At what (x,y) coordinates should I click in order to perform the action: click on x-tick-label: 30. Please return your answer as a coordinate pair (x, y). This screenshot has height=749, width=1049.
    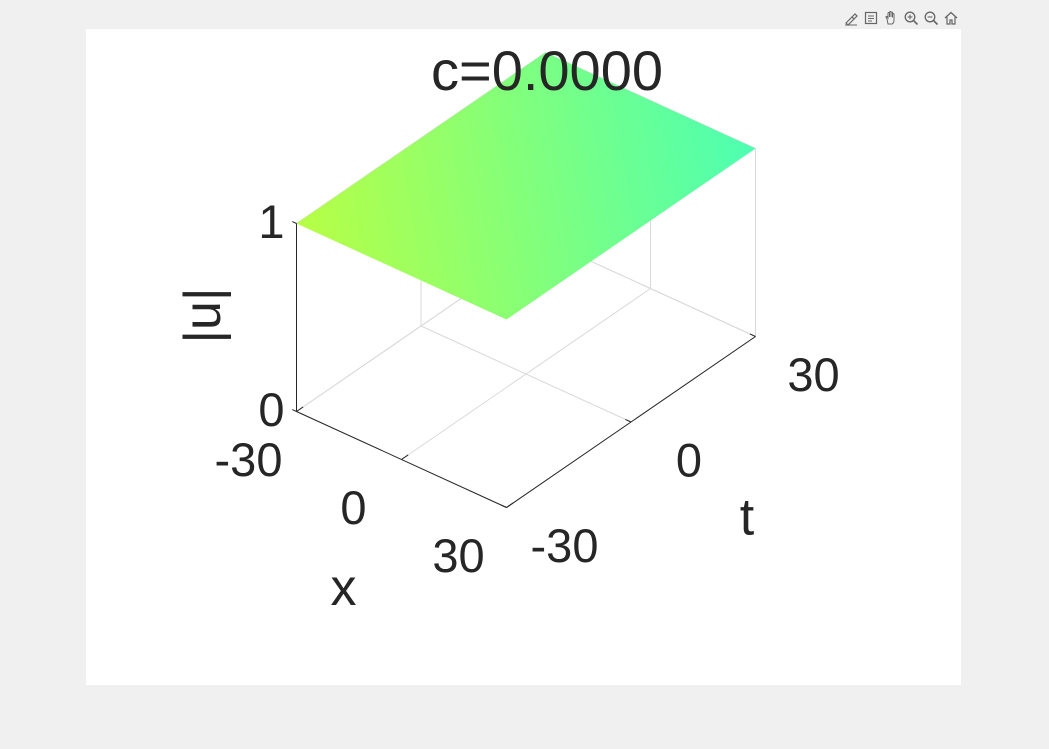
    Looking at the image, I should click on (458, 555).